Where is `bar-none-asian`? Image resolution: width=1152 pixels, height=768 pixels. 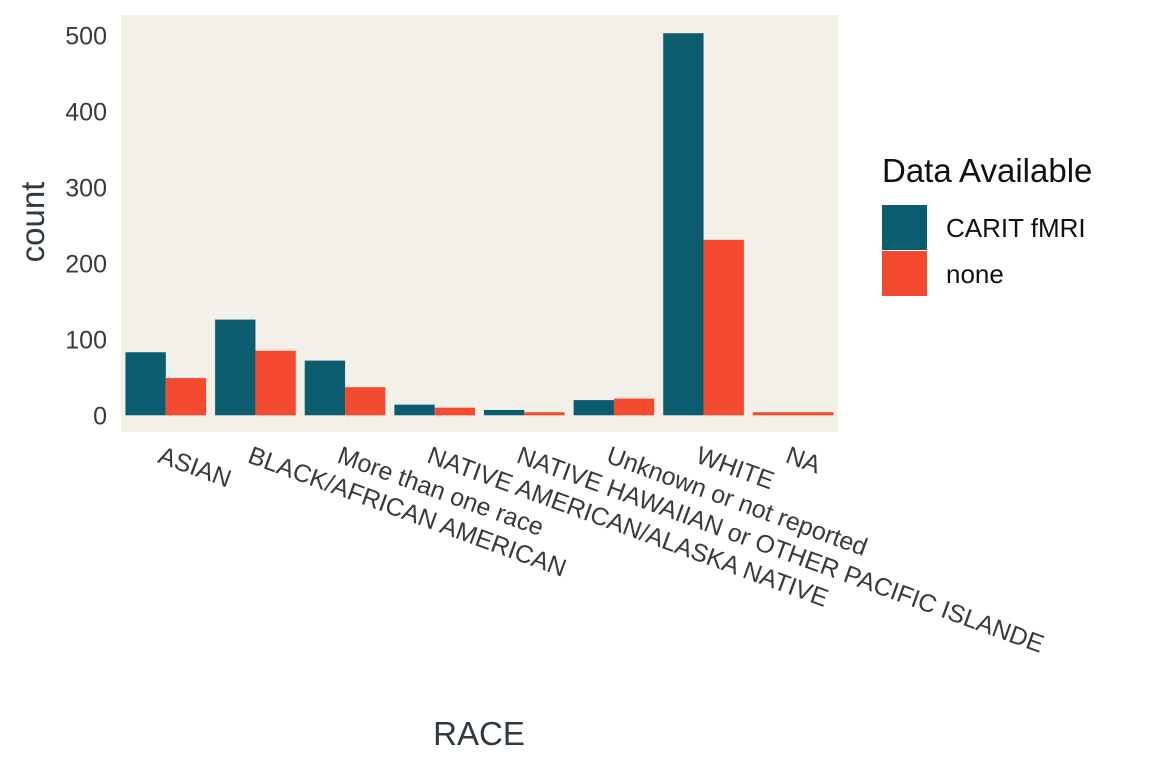 bar-none-asian is located at coordinates (186, 397).